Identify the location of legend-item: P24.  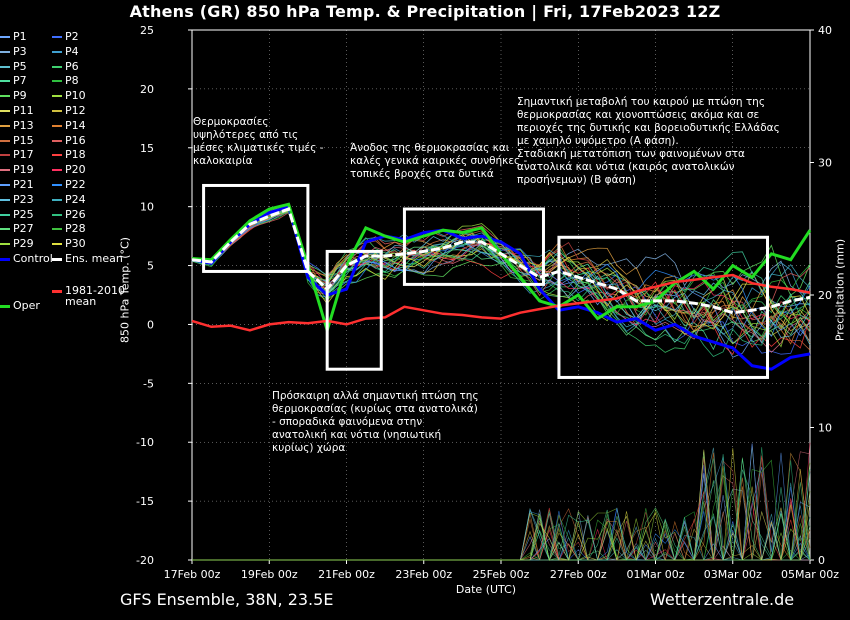
(69, 200).